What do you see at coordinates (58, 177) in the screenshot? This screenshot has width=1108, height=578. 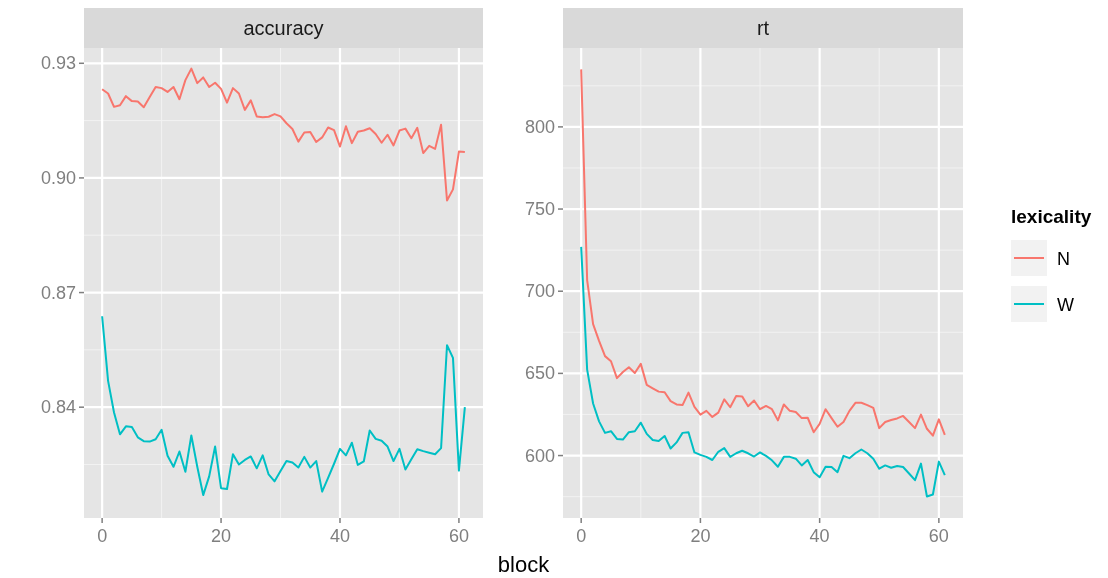 I see `y-tick-label: 0.90` at bounding box center [58, 177].